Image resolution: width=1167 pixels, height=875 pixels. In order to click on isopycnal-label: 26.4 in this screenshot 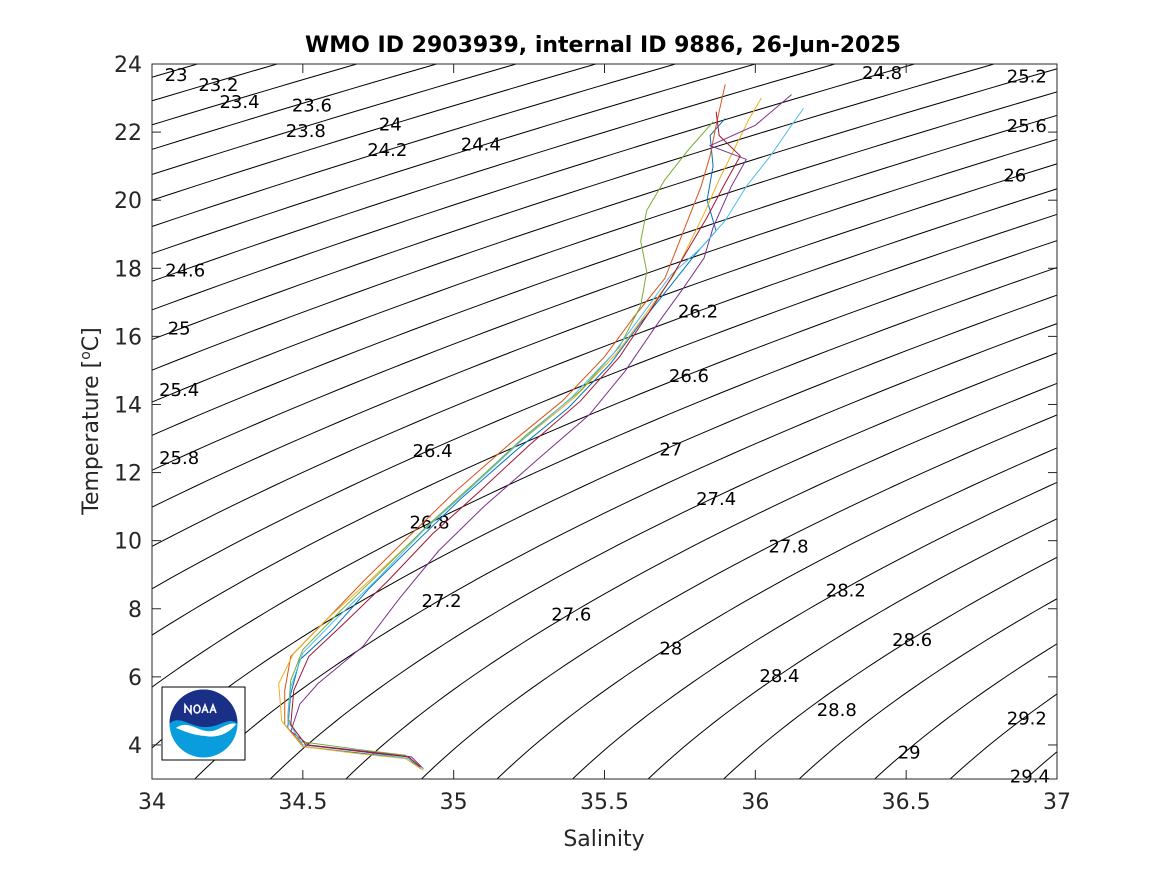, I will do `click(433, 451)`.